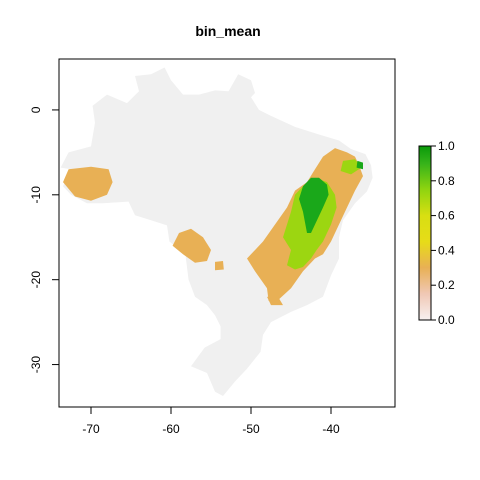  I want to click on chart-title: bin_mean, so click(227, 31).